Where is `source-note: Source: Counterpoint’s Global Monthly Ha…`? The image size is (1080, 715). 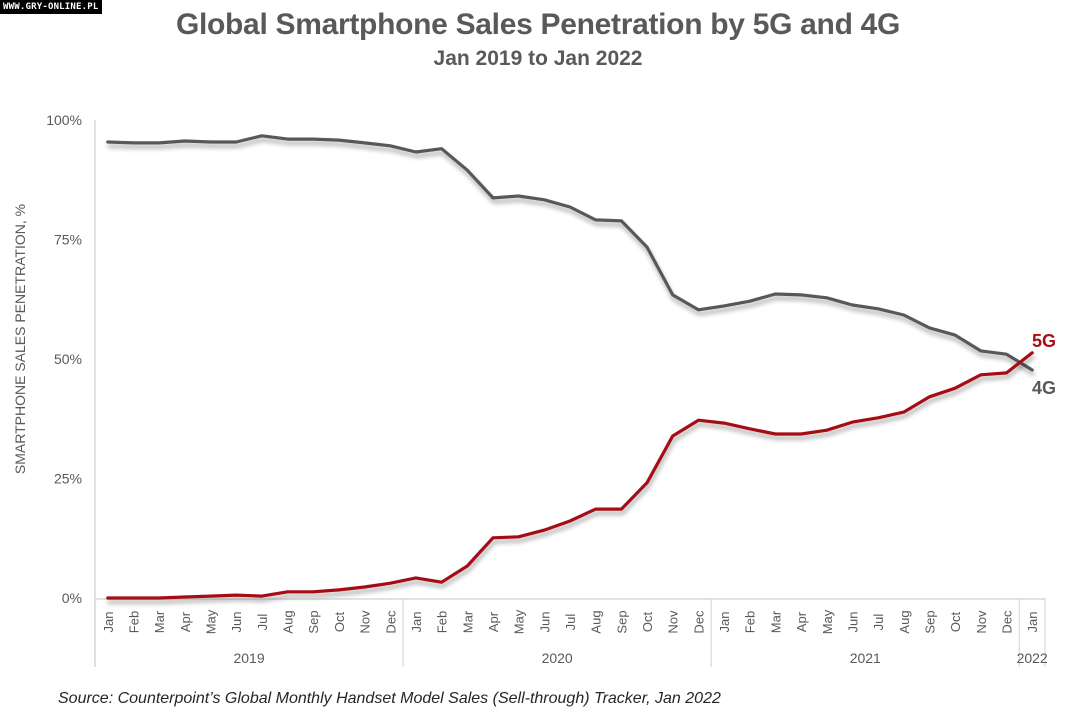
source-note: Source: Counterpoint’s Global Monthly Ha… is located at coordinates (389, 698).